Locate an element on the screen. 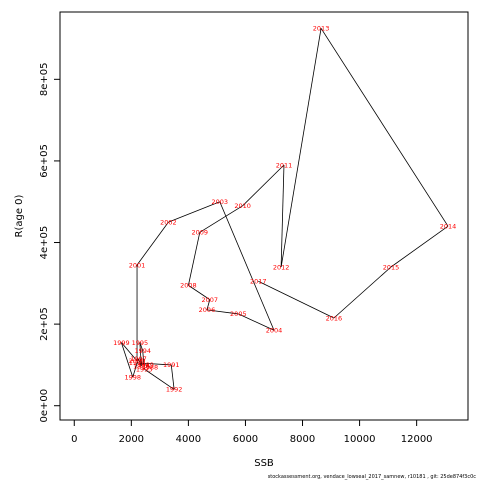  trajectory-segment-2006-2007 is located at coordinates (208, 304).